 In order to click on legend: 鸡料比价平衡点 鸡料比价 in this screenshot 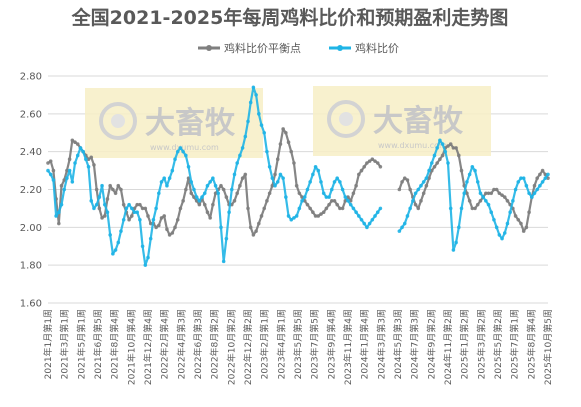, I will do `click(298, 48)`.